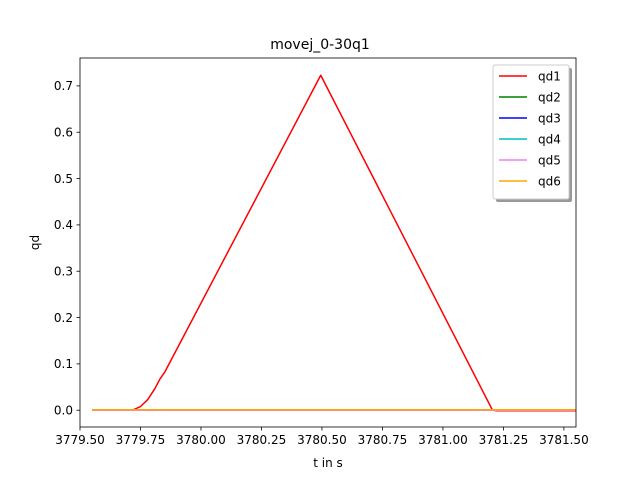 This screenshot has height=480, width=640. What do you see at coordinates (63, 179) in the screenshot?
I see `y-tick-label: 0.5` at bounding box center [63, 179].